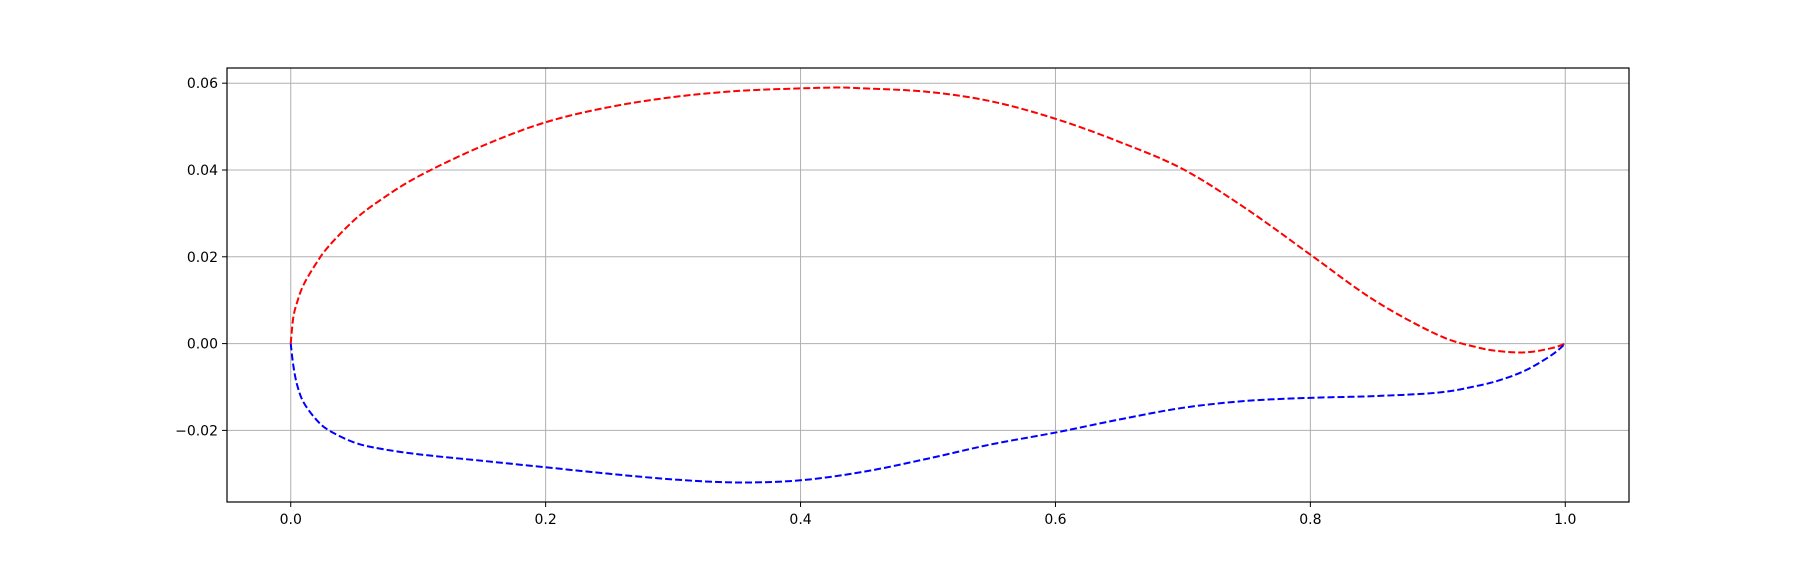 This screenshot has height=564, width=1810. I want to click on x-tick-label: 0.6, so click(1055, 520).